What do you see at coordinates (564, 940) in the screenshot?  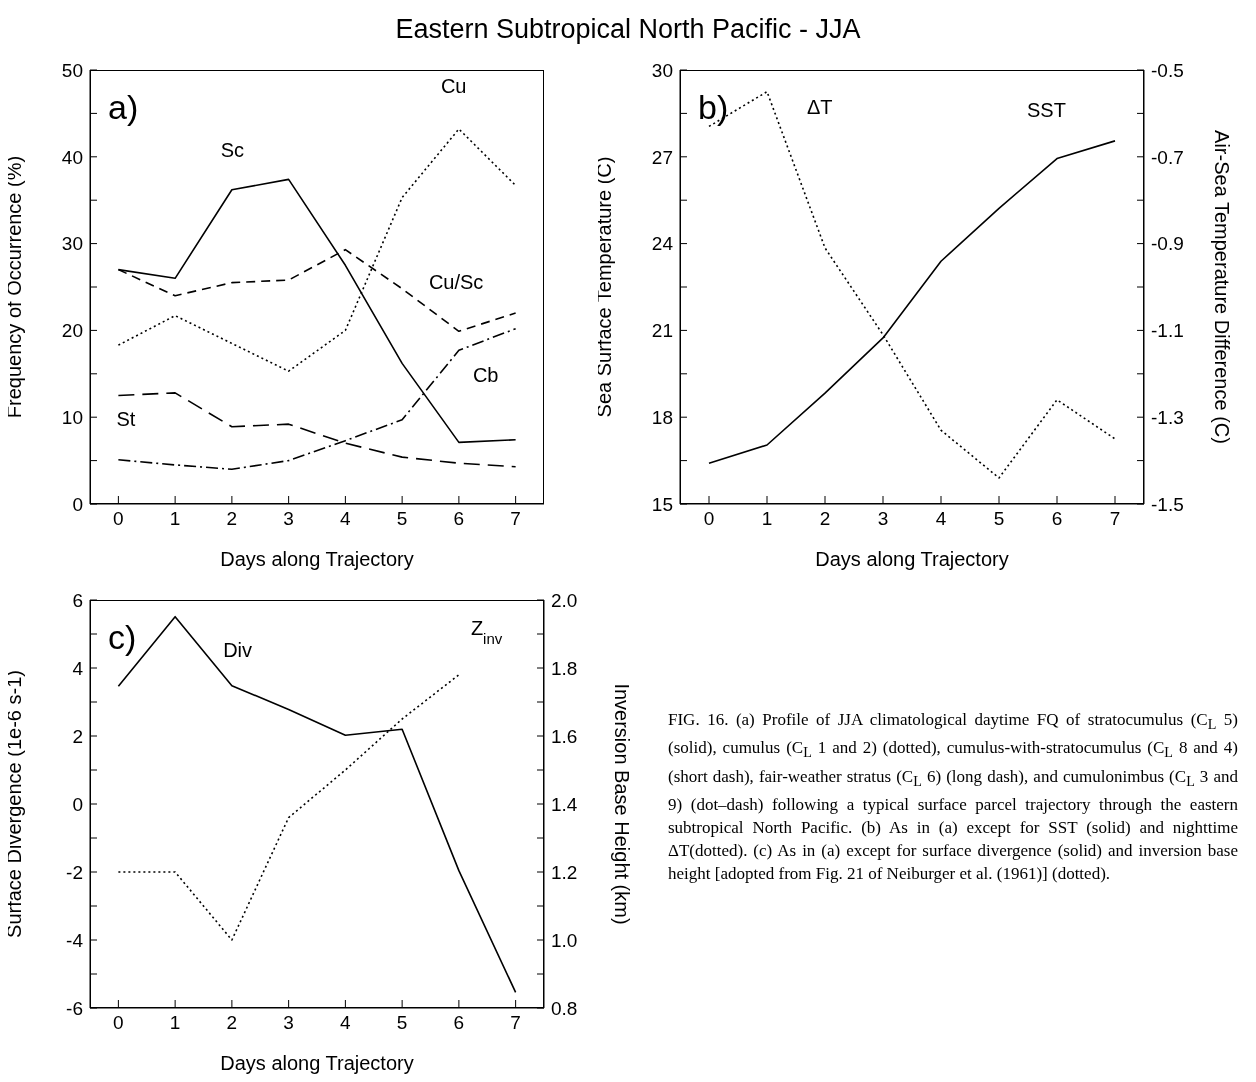 I see `y2-tick-label: 1.0` at bounding box center [564, 940].